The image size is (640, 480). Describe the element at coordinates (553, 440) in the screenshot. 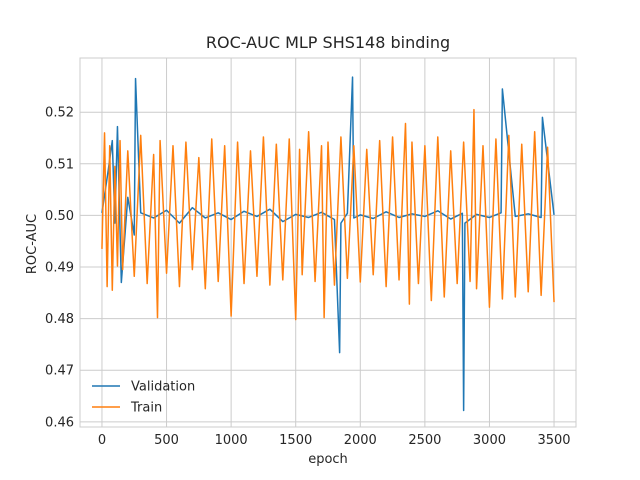

I see `x-tick-label: 3500` at that location.